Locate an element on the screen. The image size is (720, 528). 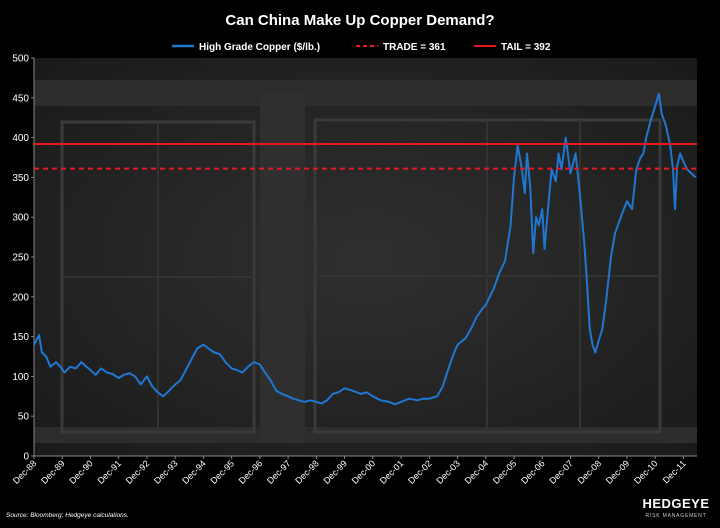
logo-text: HEDGEYE is located at coordinates (675, 503).